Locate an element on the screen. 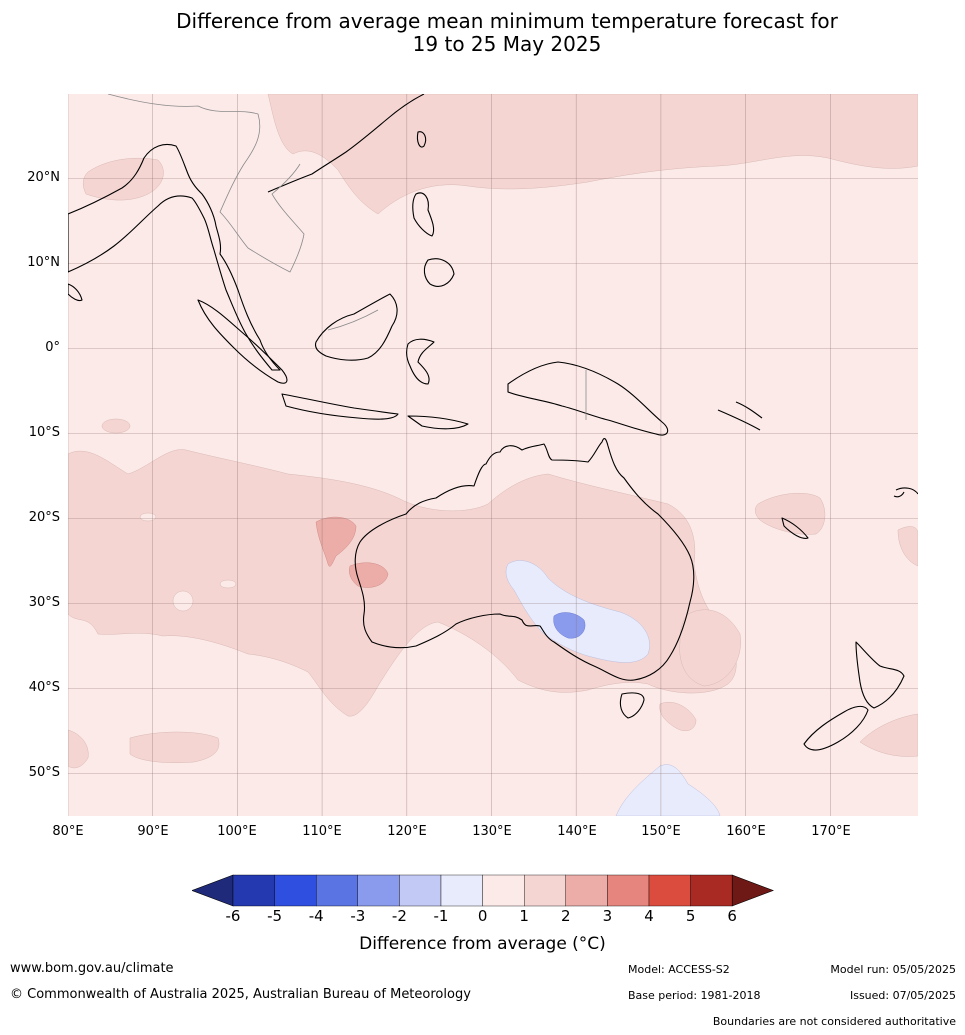  colorbar-label: Difference from average (°C) is located at coordinates (482, 944).